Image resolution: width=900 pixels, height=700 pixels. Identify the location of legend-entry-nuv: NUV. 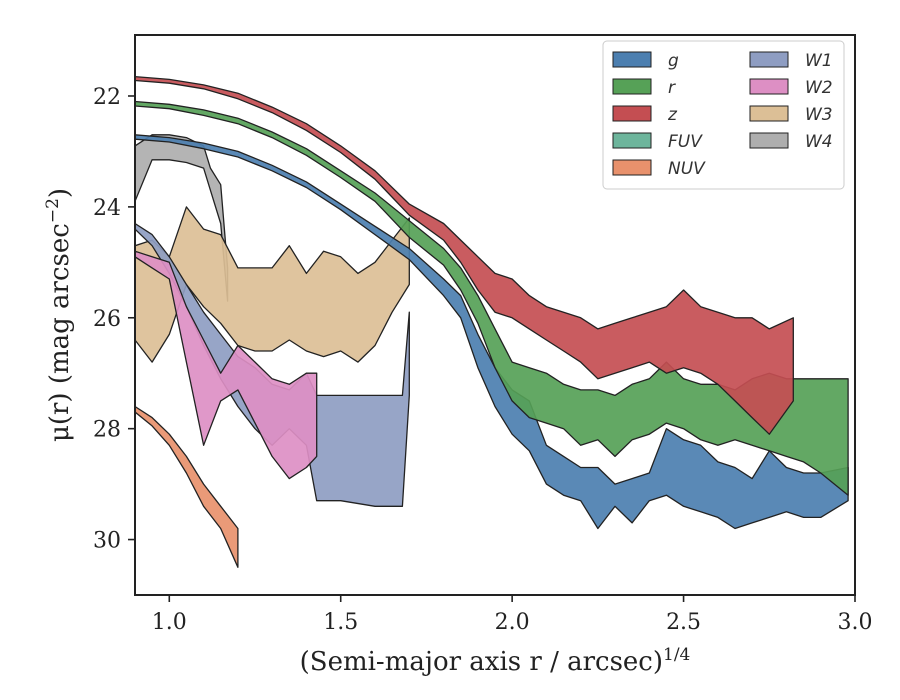
(659, 169).